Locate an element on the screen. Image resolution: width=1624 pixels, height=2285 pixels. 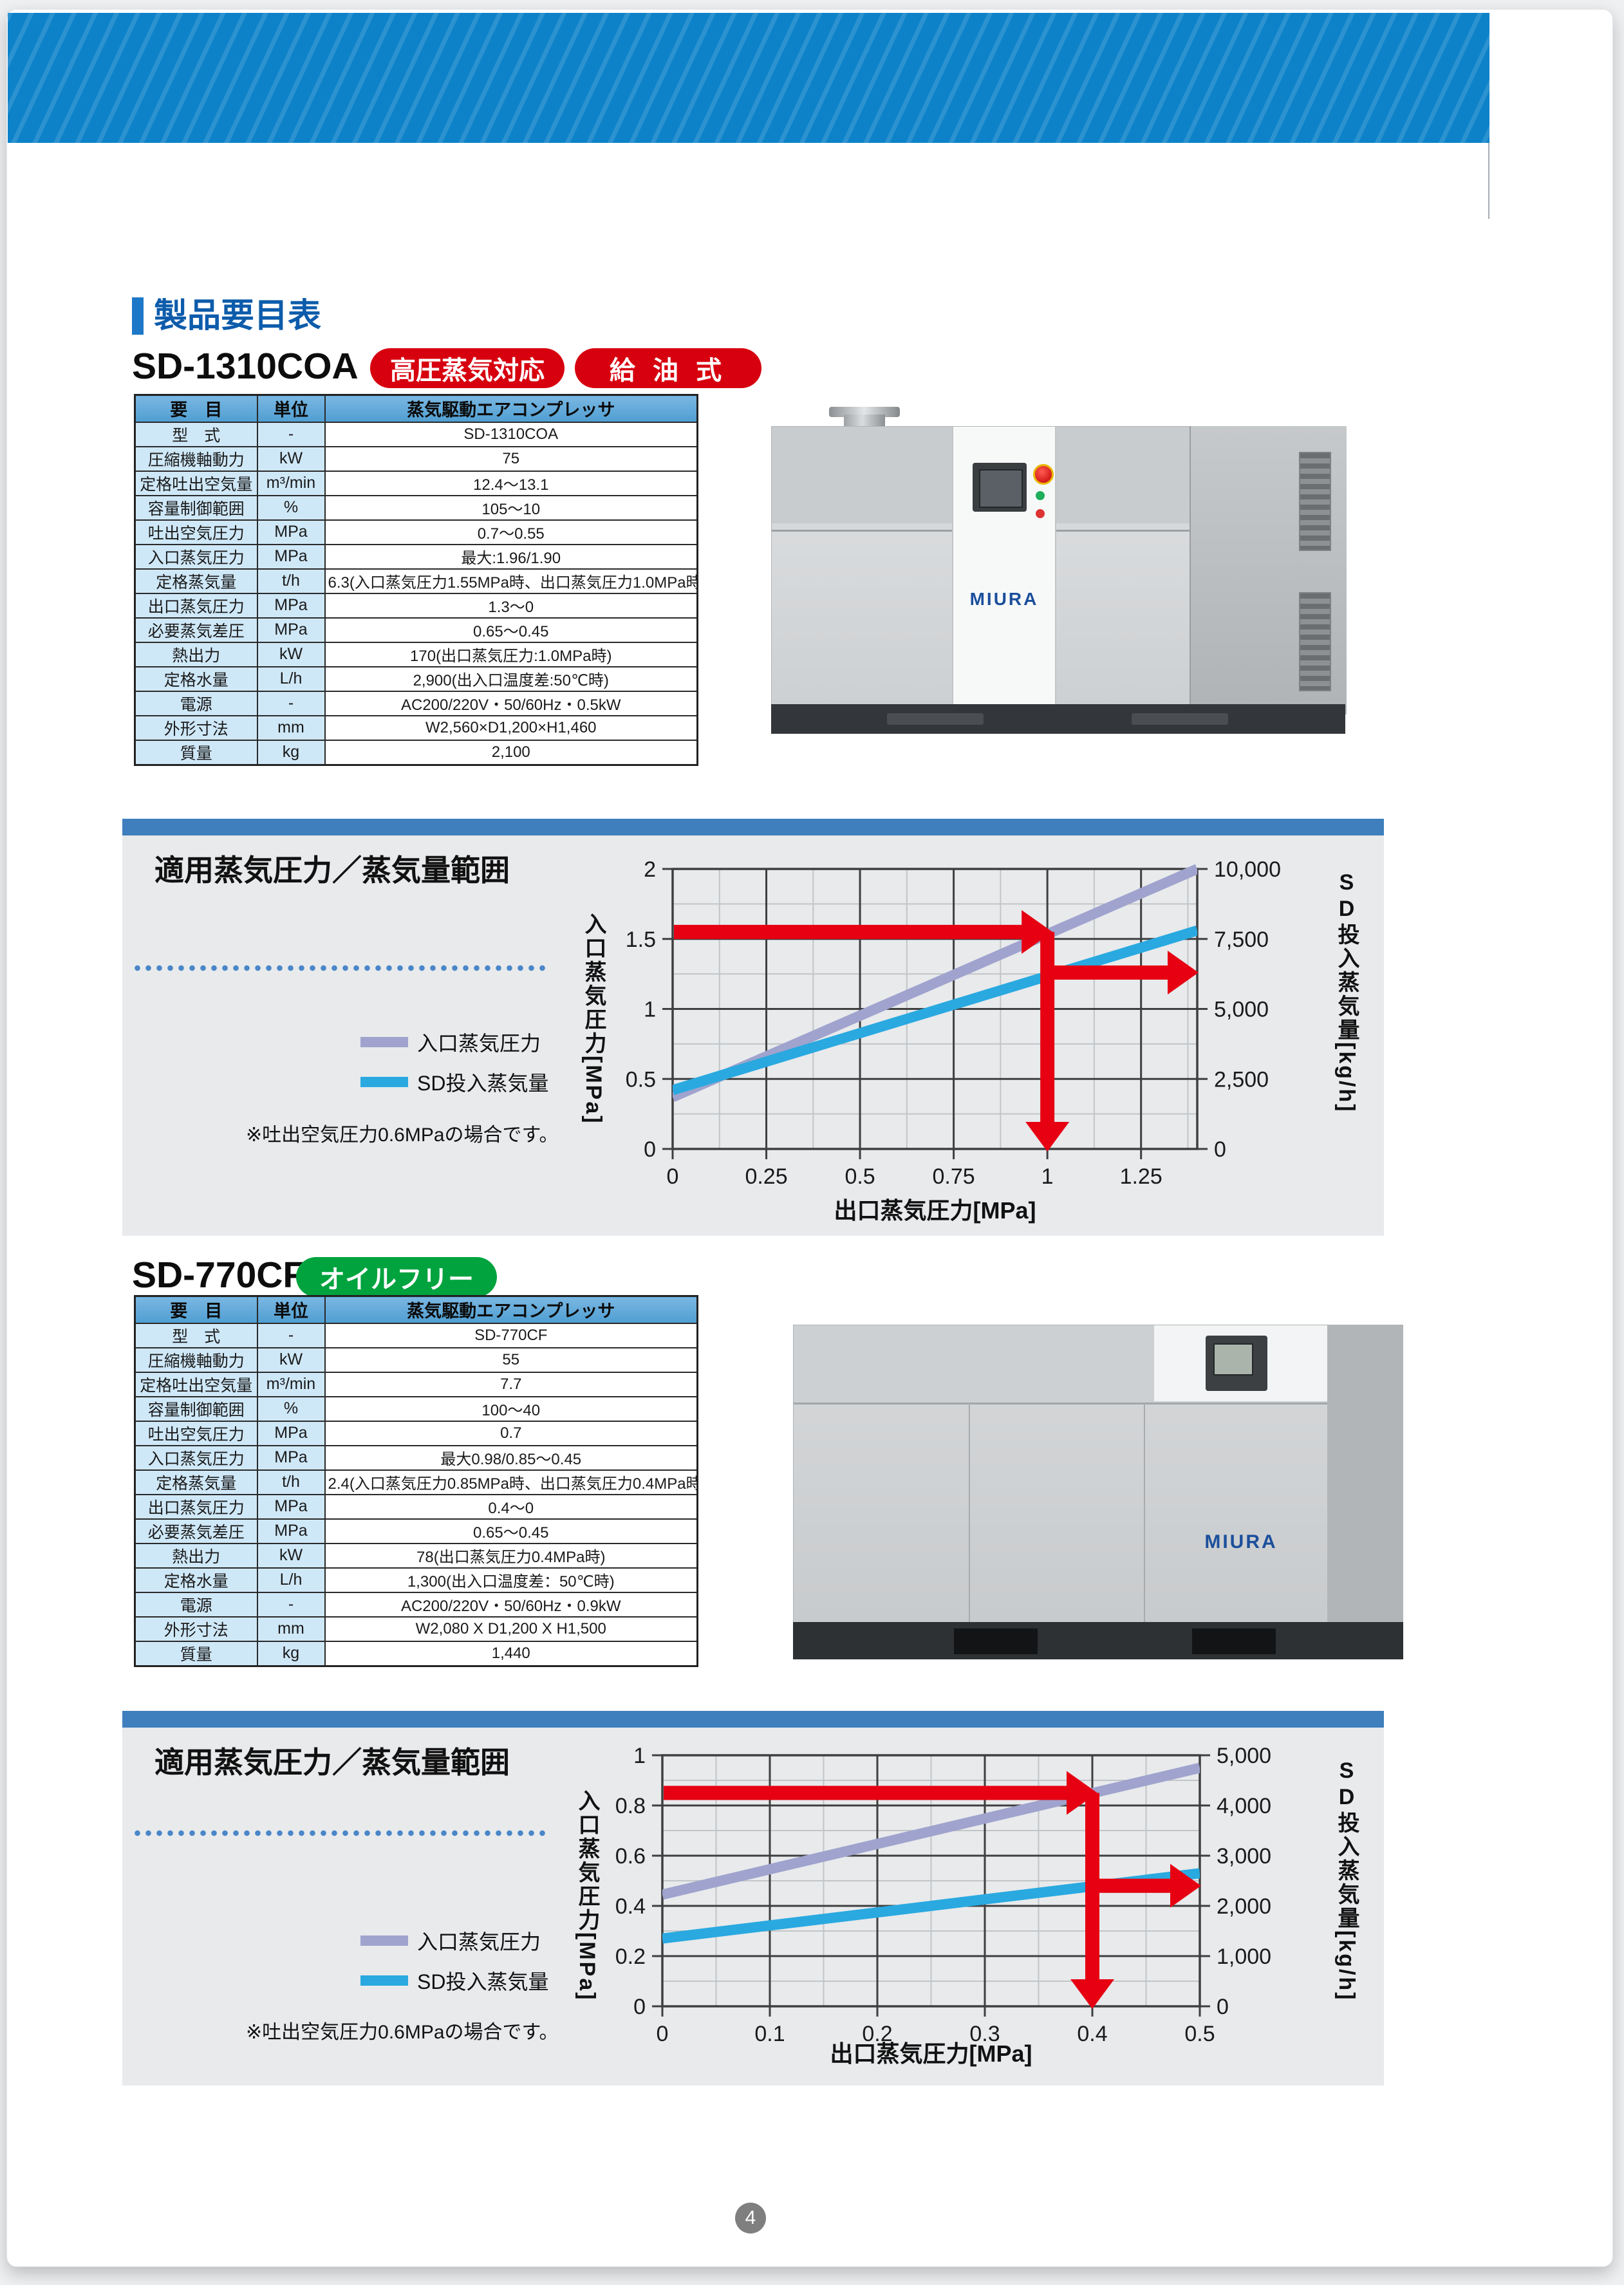
svg-text: 7,500 is located at coordinates (1241, 940).